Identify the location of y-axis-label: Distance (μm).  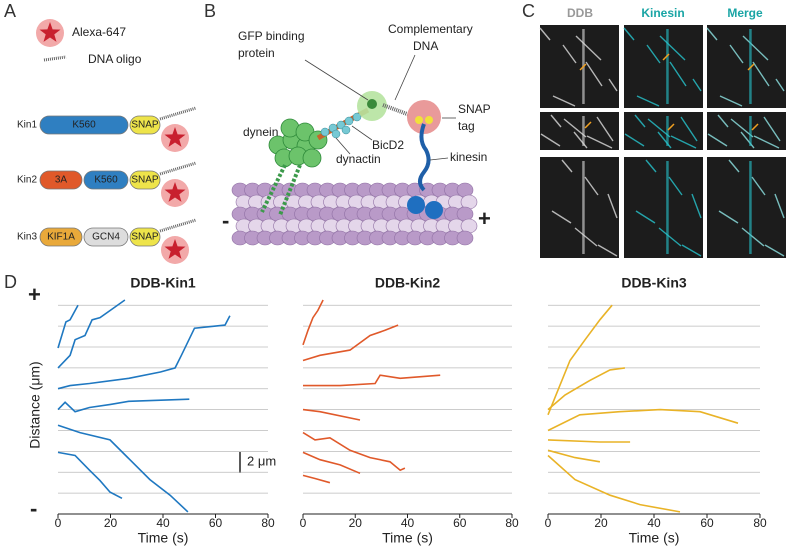
(35, 404).